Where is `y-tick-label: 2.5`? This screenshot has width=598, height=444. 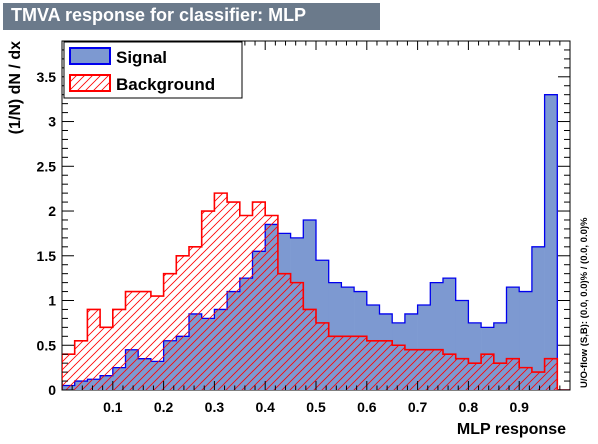
y-tick-label: 2.5 is located at coordinates (47, 166).